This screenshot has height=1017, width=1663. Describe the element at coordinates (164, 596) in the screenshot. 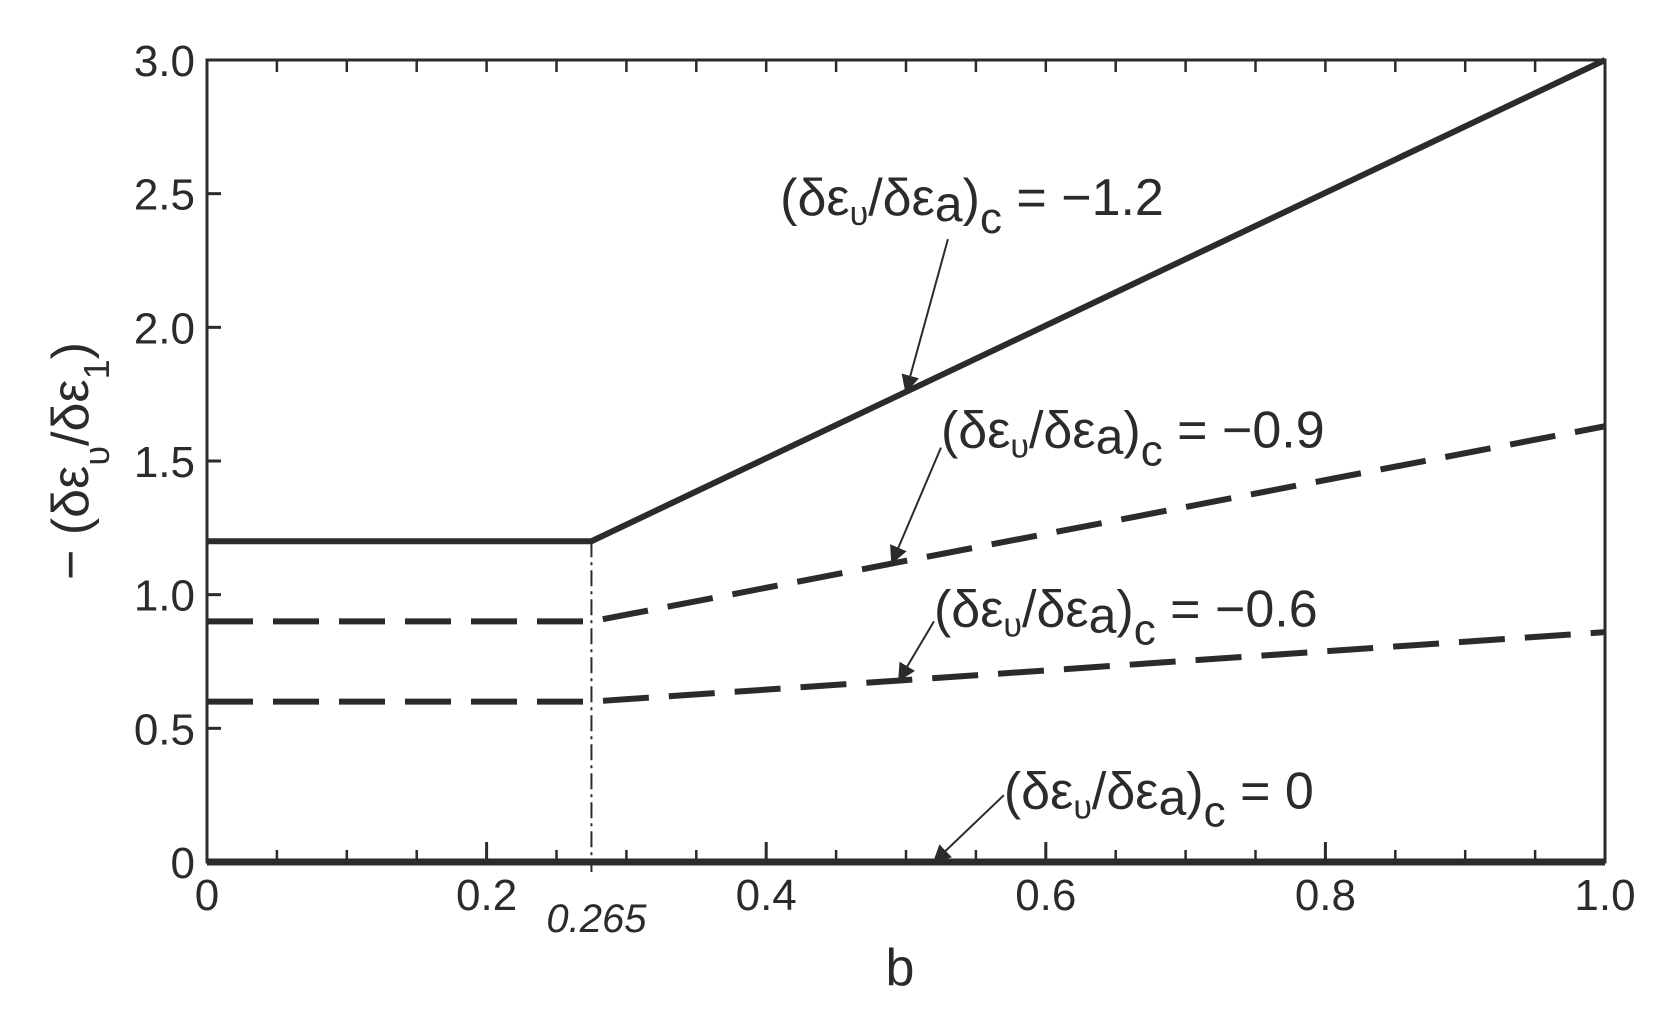

I see `y-tick-label: 1.0` at that location.